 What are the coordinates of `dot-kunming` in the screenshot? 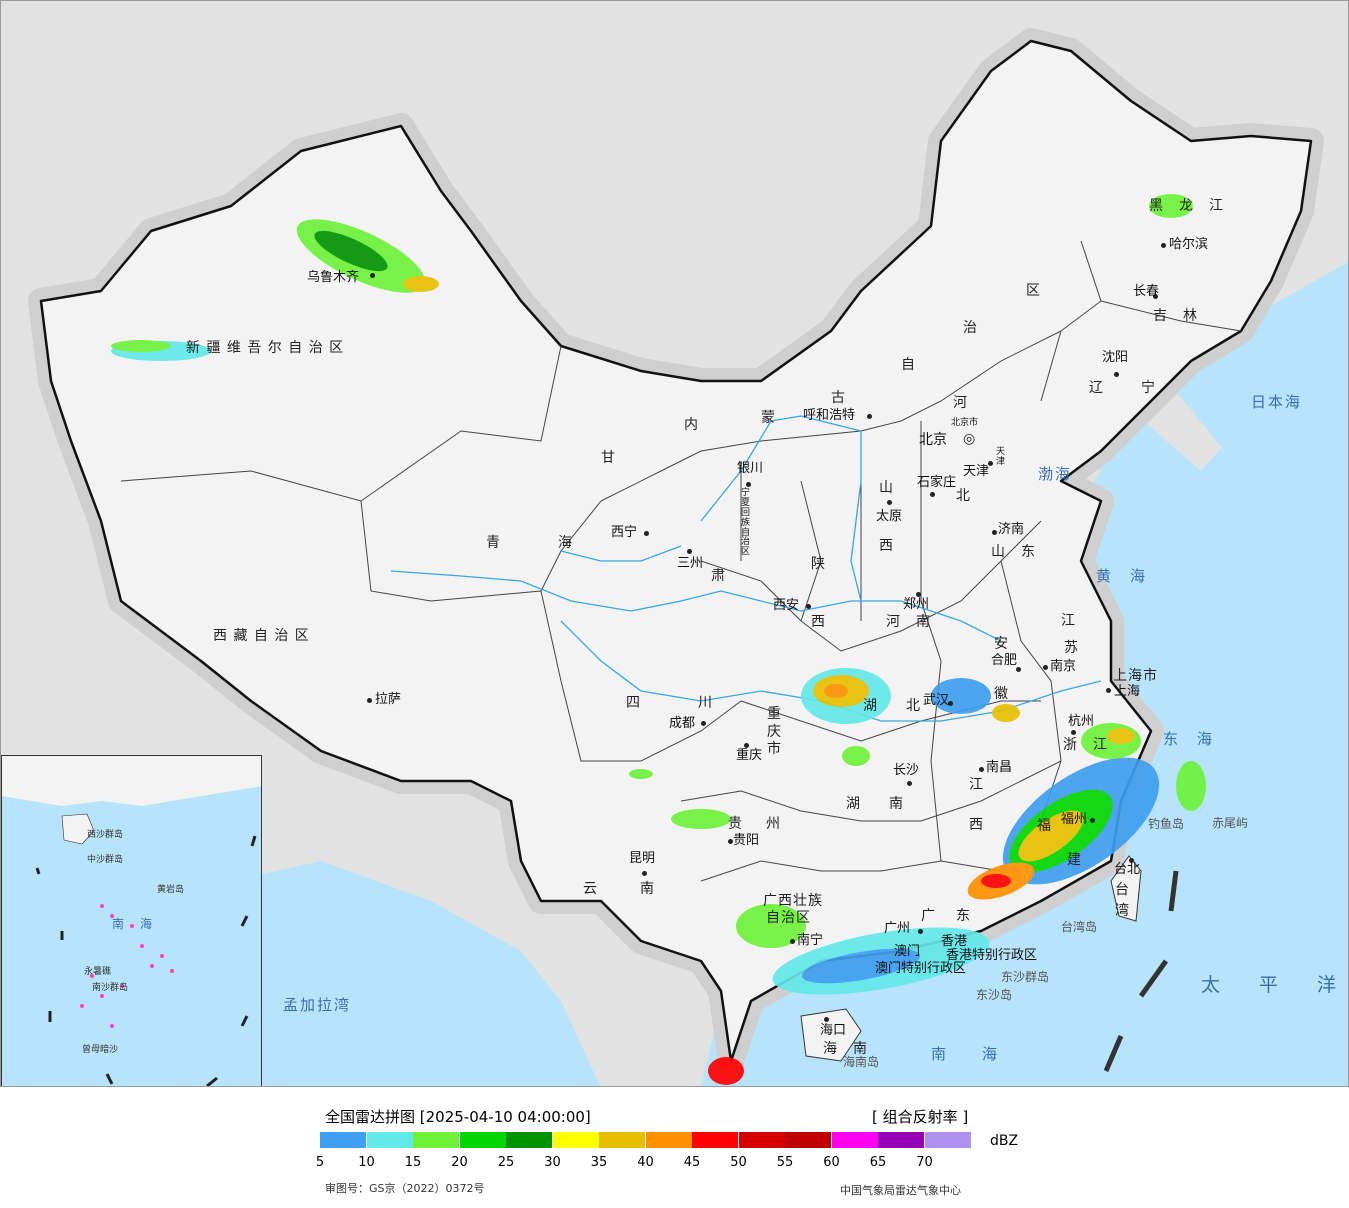 It's located at (644, 873).